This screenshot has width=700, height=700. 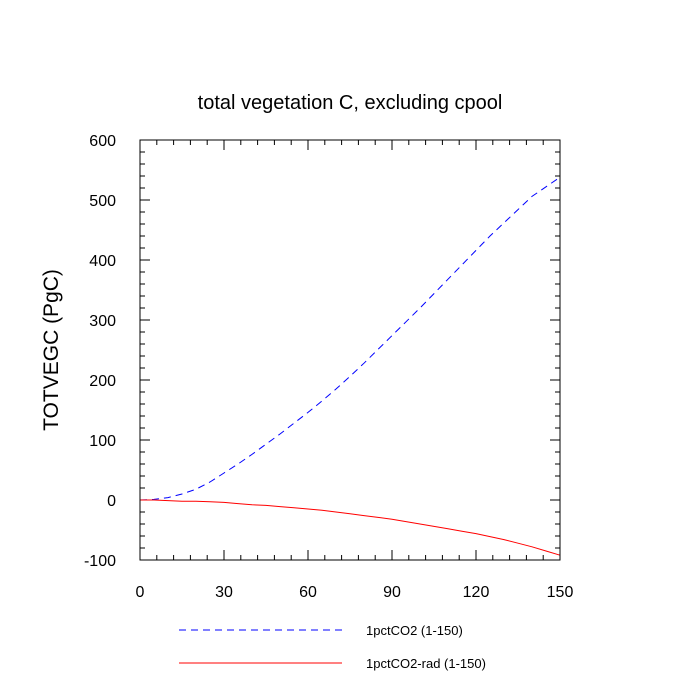 What do you see at coordinates (102, 261) in the screenshot?
I see `y-tick-label: 400` at bounding box center [102, 261].